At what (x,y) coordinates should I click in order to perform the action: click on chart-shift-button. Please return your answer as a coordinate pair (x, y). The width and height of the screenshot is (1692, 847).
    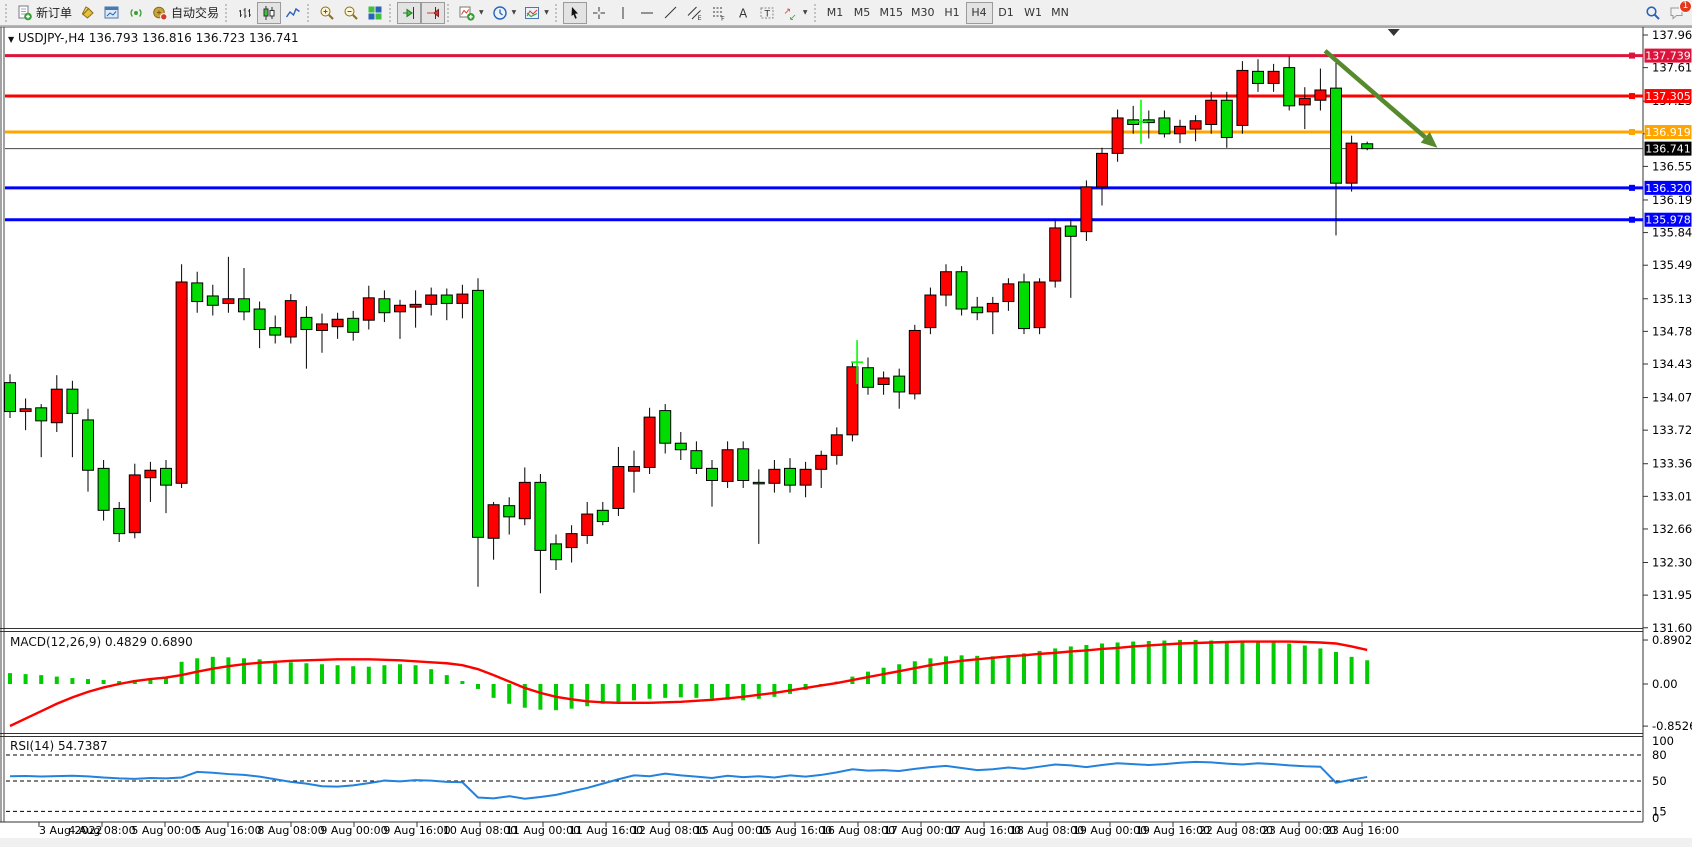
    Looking at the image, I should click on (433, 12).